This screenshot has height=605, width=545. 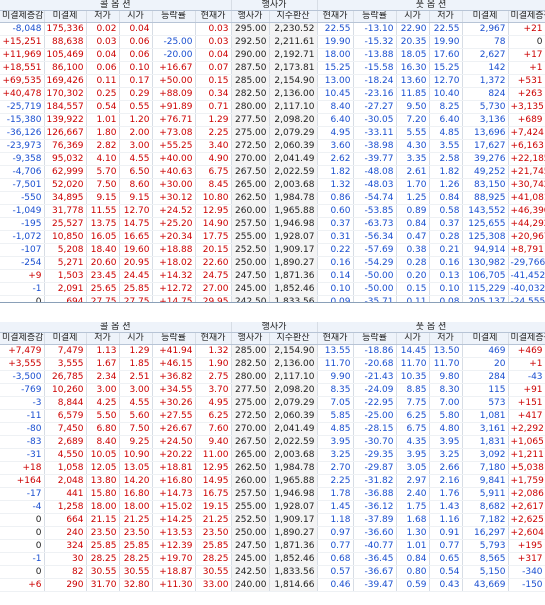 I want to click on table-cell: 260.00, so click(x=250, y=481).